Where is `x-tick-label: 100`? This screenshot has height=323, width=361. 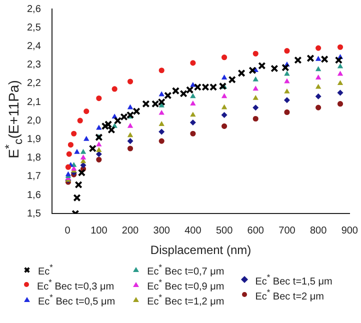 x-tick-label: 100 is located at coordinates (99, 230).